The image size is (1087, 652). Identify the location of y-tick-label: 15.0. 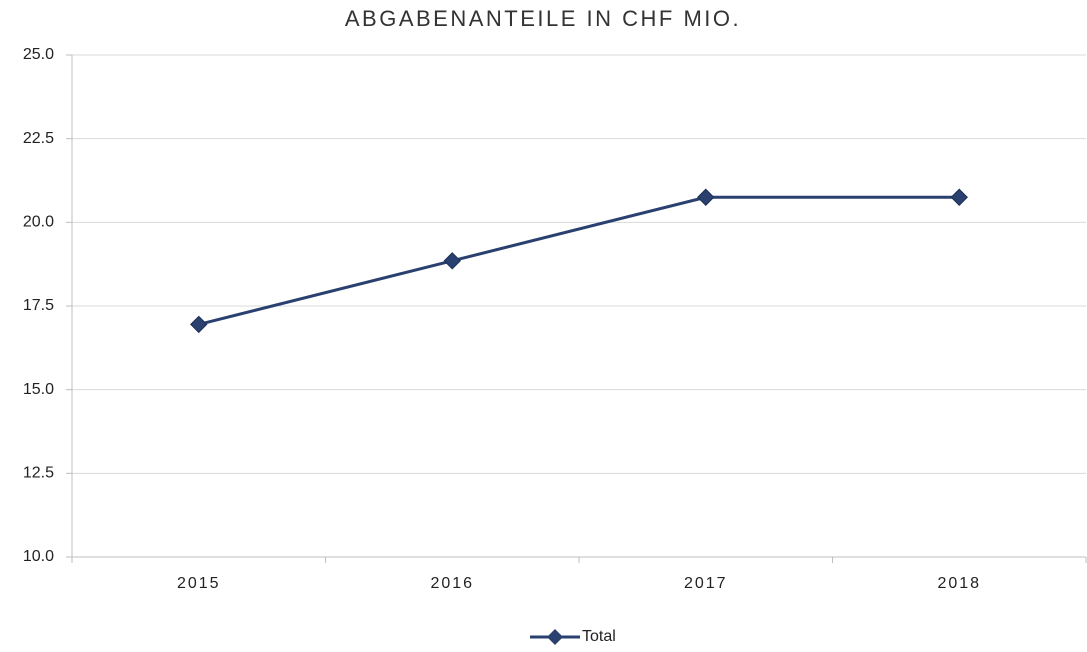
(38, 389).